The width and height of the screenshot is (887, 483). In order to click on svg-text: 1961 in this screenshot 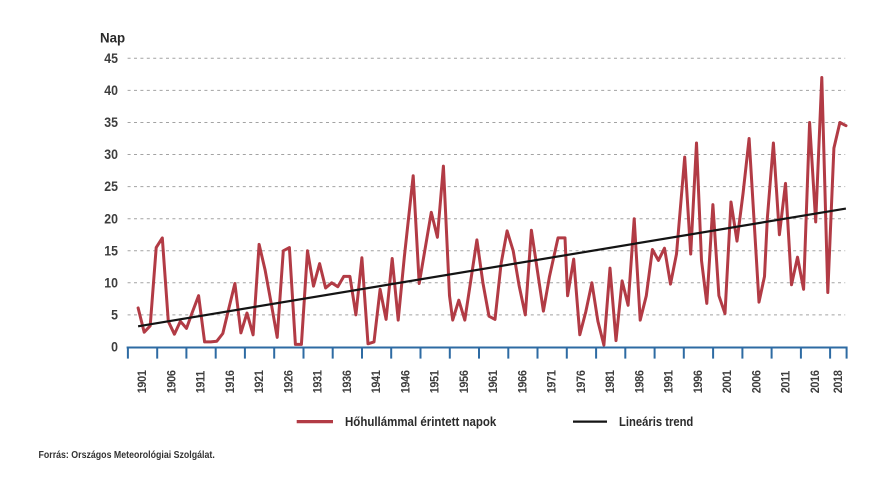, I will do `click(494, 381)`.